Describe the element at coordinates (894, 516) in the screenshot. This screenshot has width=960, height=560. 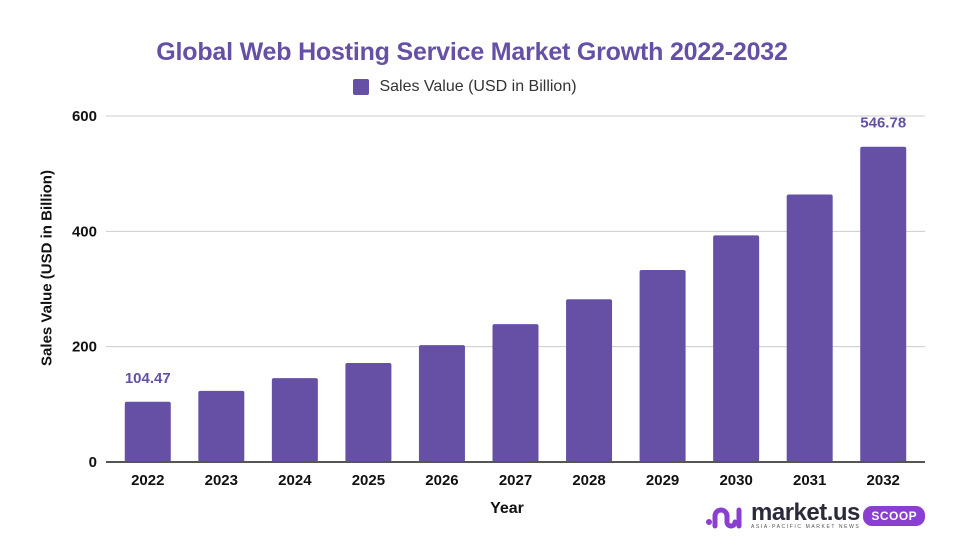
I see `brand-badge: SCOOP` at that location.